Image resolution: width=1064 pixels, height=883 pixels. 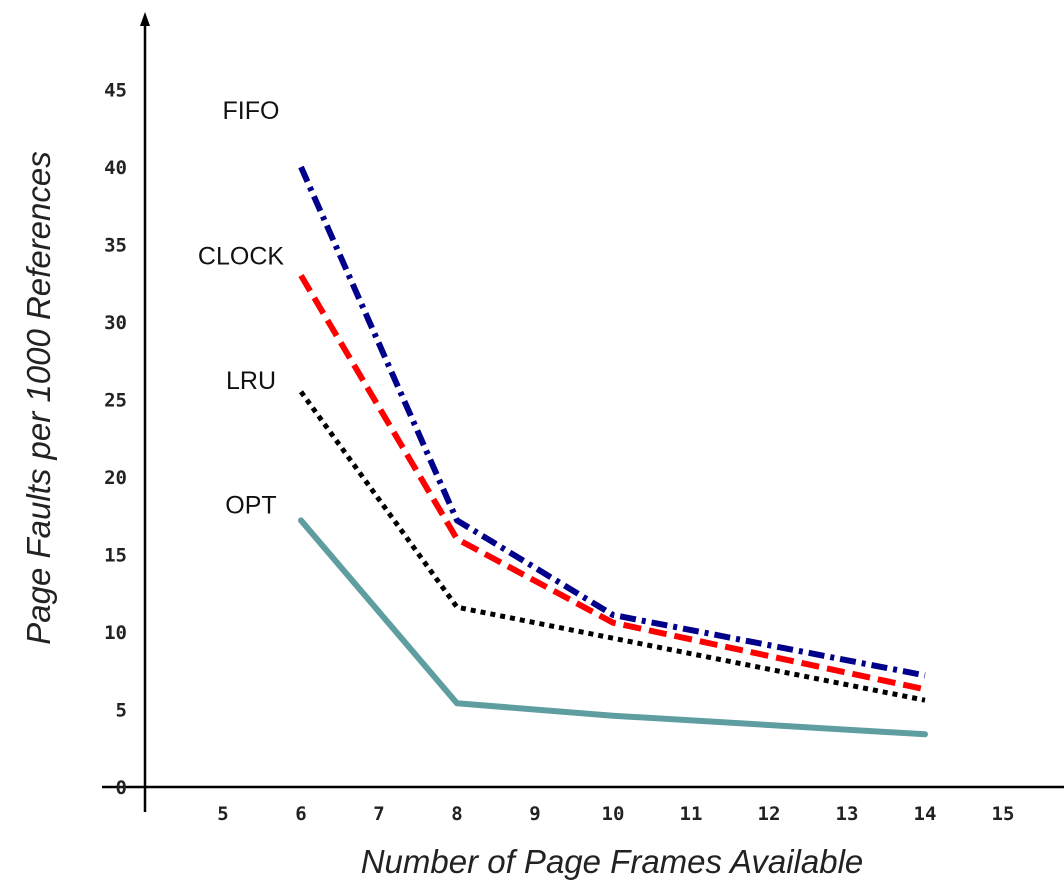 I want to click on y-tick-label: 5, so click(x=121, y=711).